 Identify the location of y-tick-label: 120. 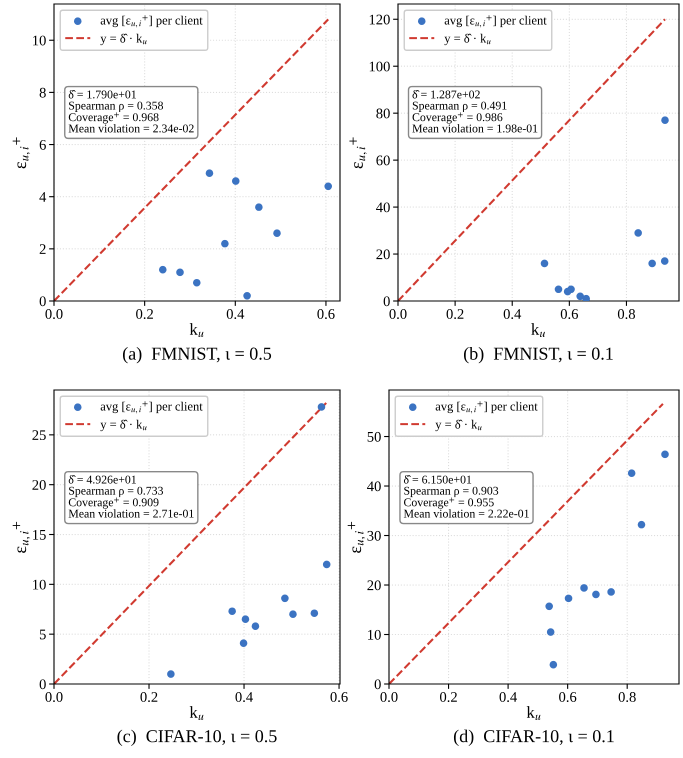
(380, 19).